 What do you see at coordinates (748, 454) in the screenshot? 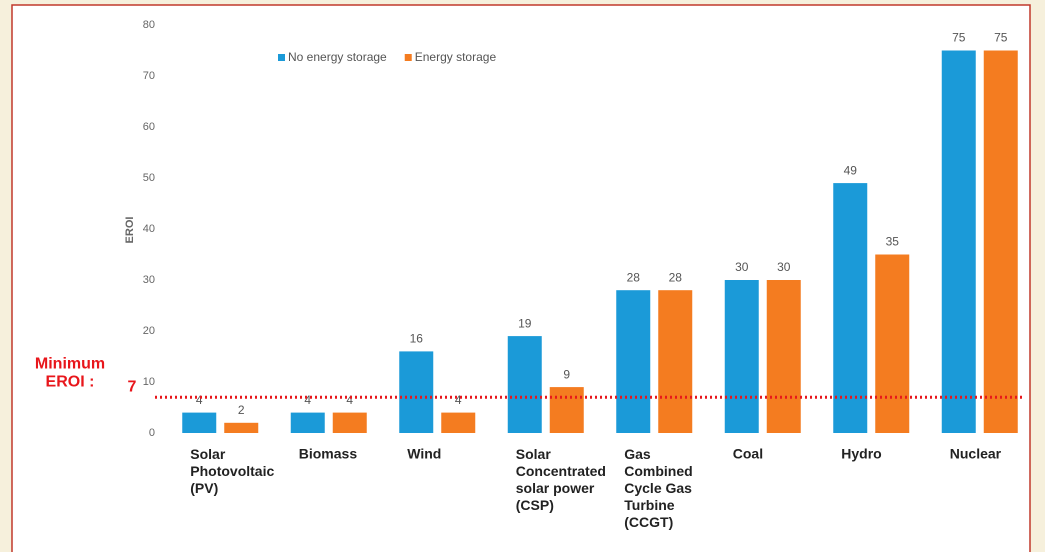
I see `x-tick-label: Coal` at bounding box center [748, 454].